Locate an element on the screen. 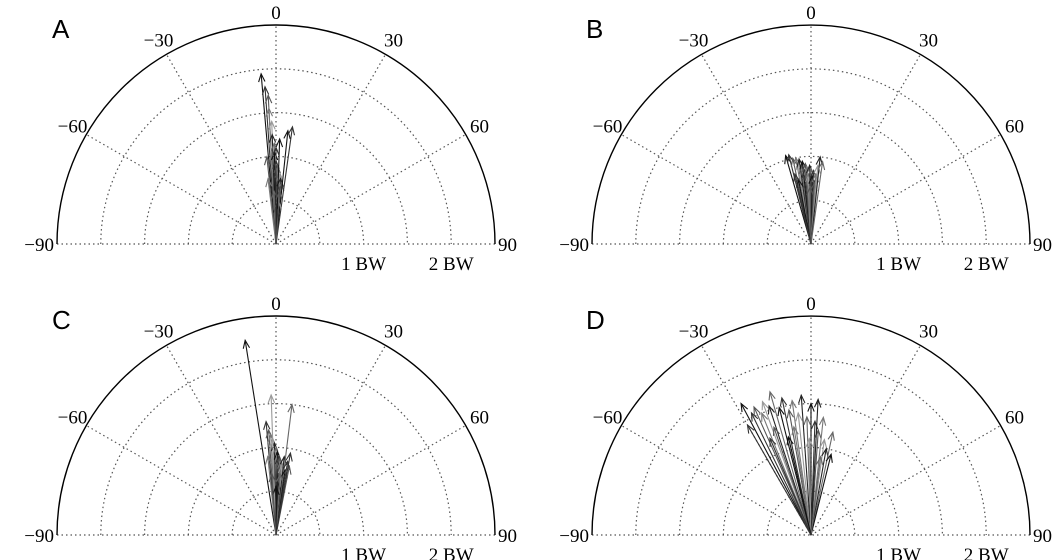  panel-letter: D is located at coordinates (595, 320).